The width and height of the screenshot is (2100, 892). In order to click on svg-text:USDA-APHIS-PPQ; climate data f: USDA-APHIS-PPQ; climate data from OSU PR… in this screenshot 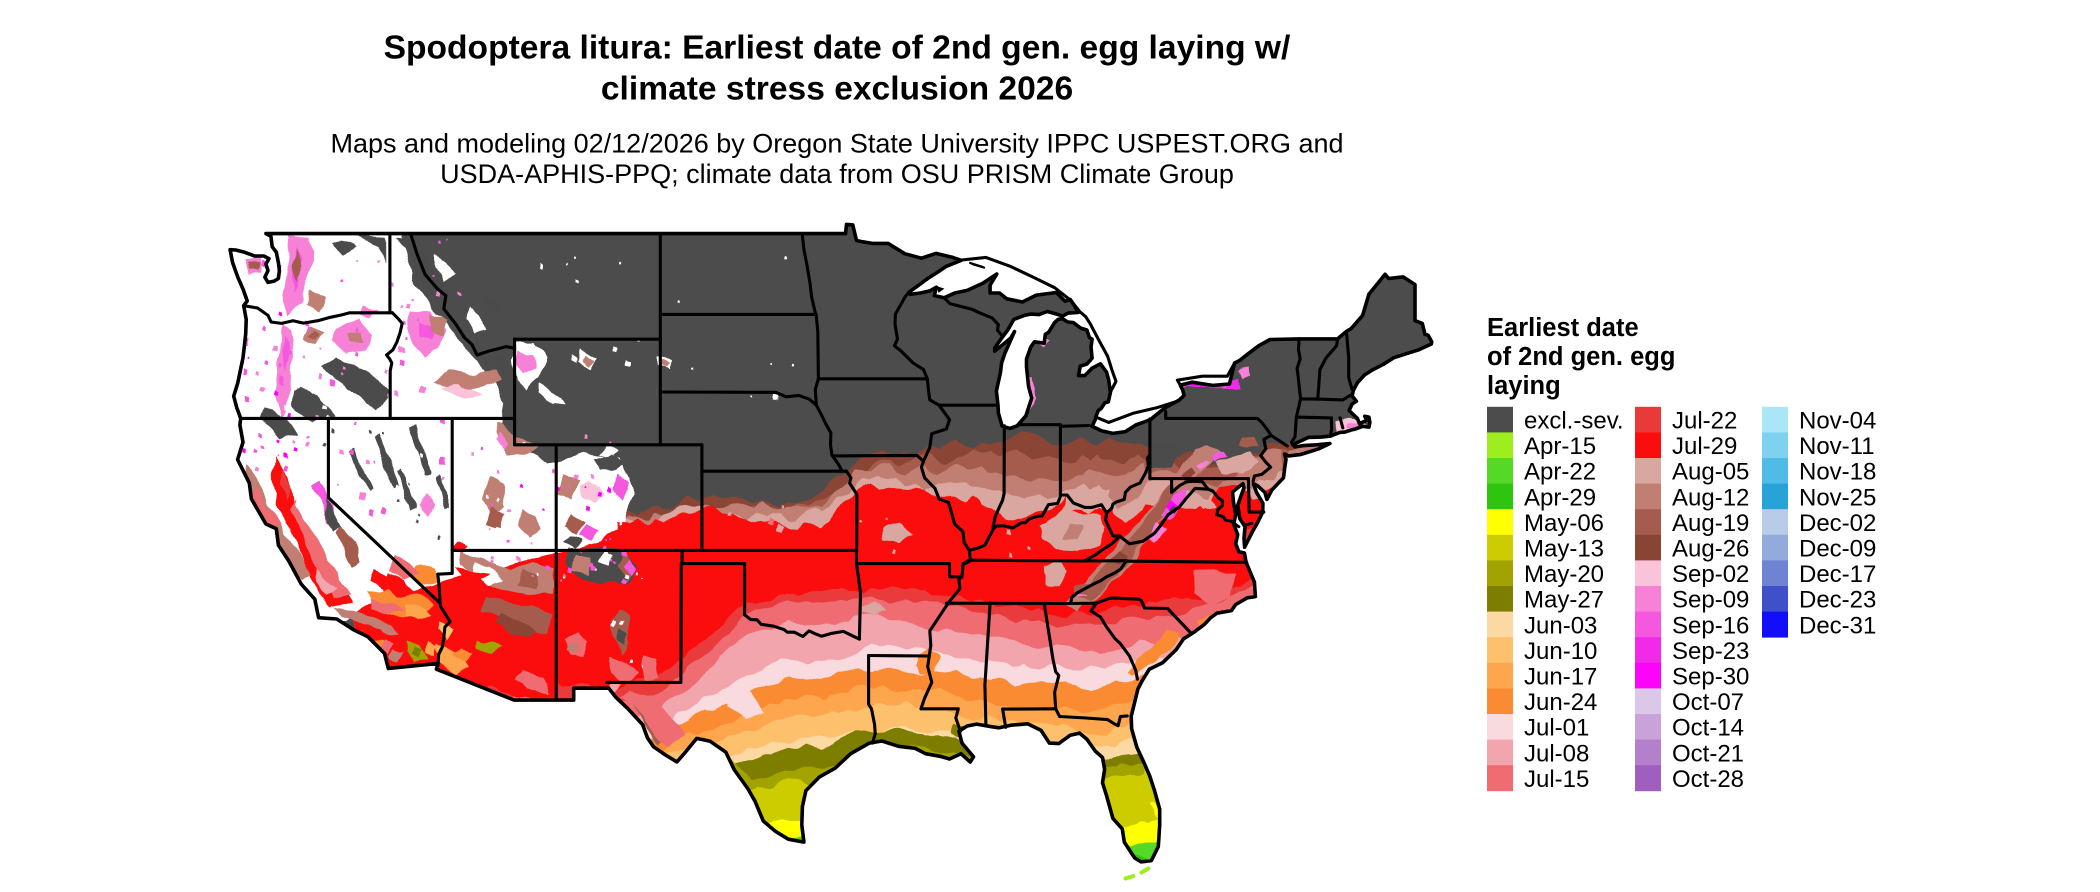, I will do `click(837, 174)`.